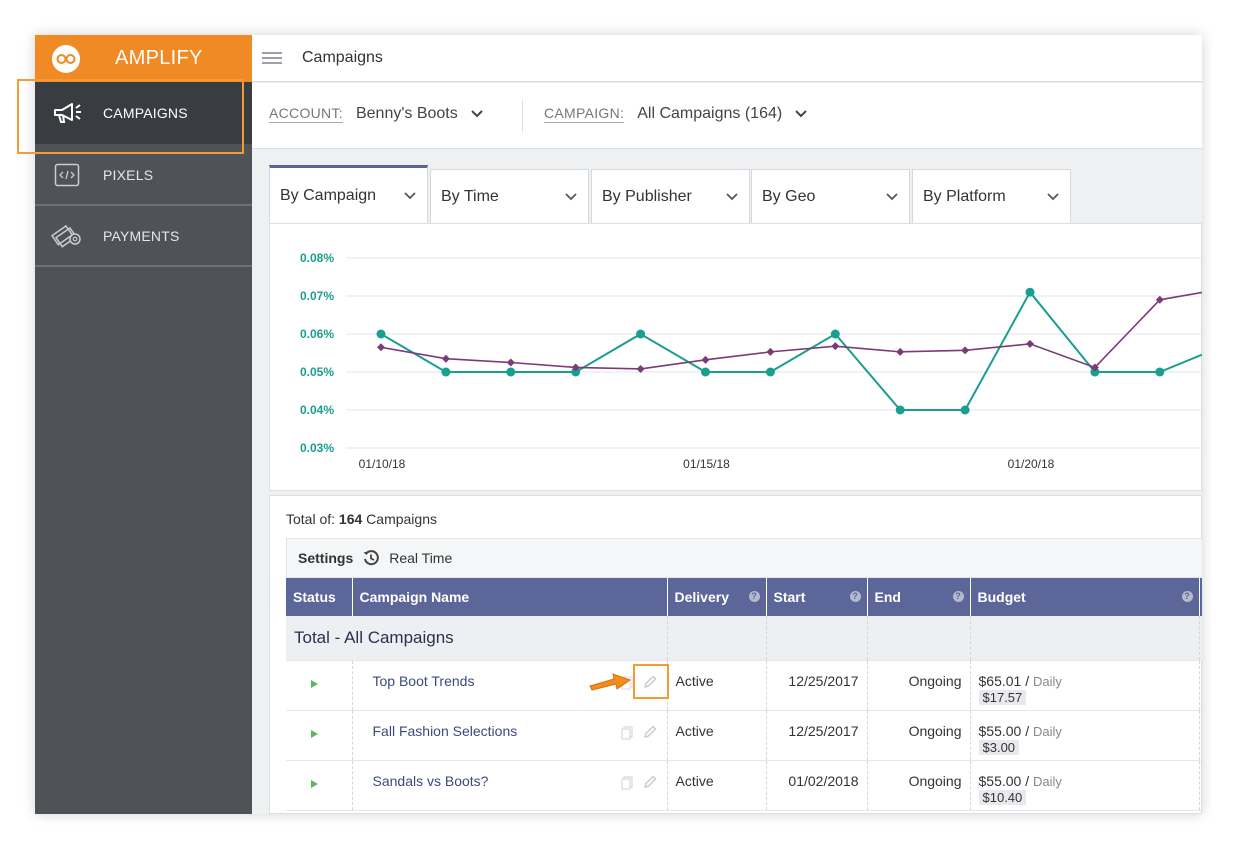 Image resolution: width=1237 pixels, height=849 pixels. Describe the element at coordinates (1200, 597) in the screenshot. I see `column-header-extra` at that location.